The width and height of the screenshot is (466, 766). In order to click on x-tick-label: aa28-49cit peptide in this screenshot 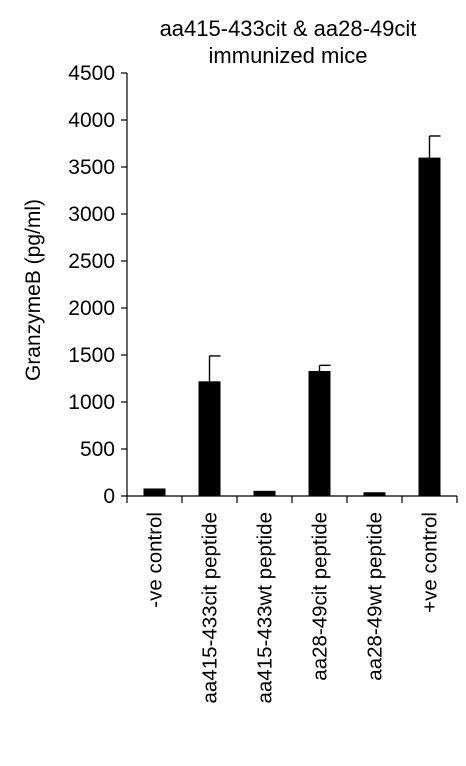, I will do `click(320, 596)`.